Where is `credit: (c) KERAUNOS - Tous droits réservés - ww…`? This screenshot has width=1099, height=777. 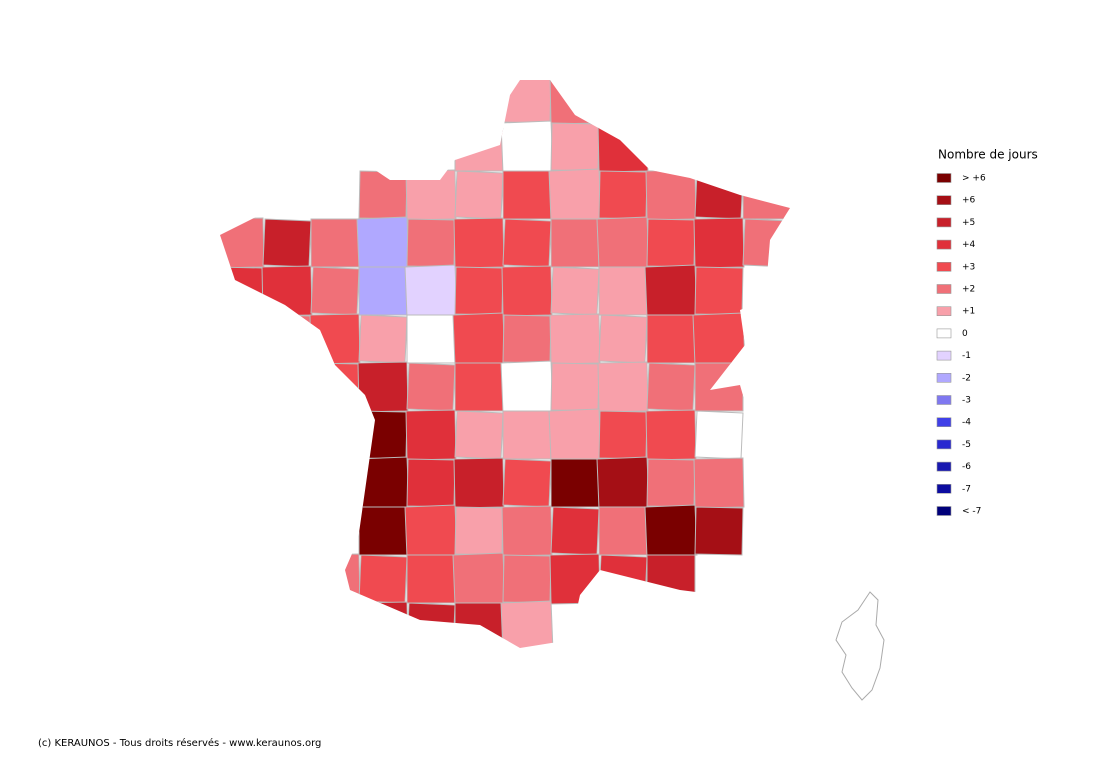 credit: (c) KERAUNOS - Tous droits réservés - ww… is located at coordinates (179, 743).